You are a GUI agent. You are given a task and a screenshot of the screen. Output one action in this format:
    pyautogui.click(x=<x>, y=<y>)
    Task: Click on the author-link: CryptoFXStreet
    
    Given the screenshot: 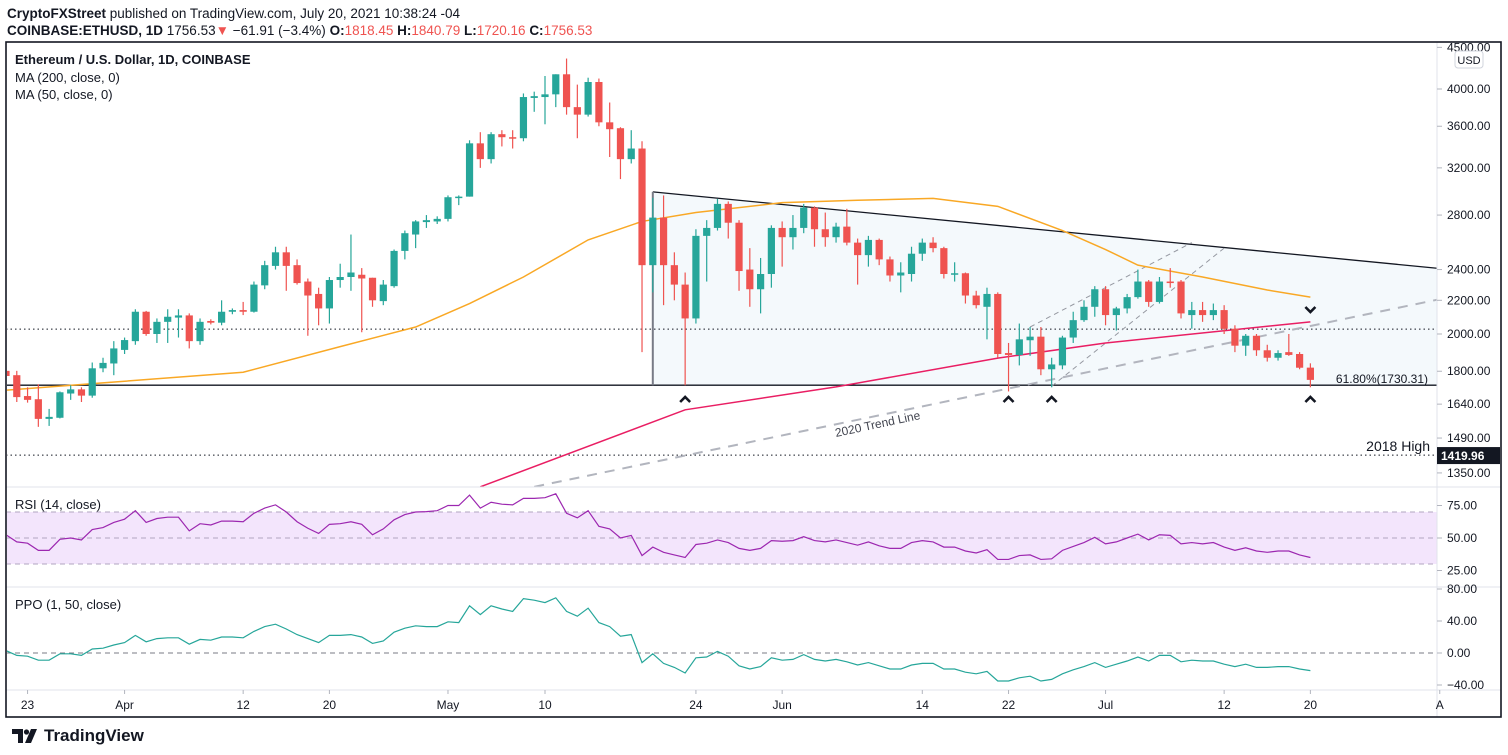 What is the action you would take?
    pyautogui.click(x=57, y=13)
    